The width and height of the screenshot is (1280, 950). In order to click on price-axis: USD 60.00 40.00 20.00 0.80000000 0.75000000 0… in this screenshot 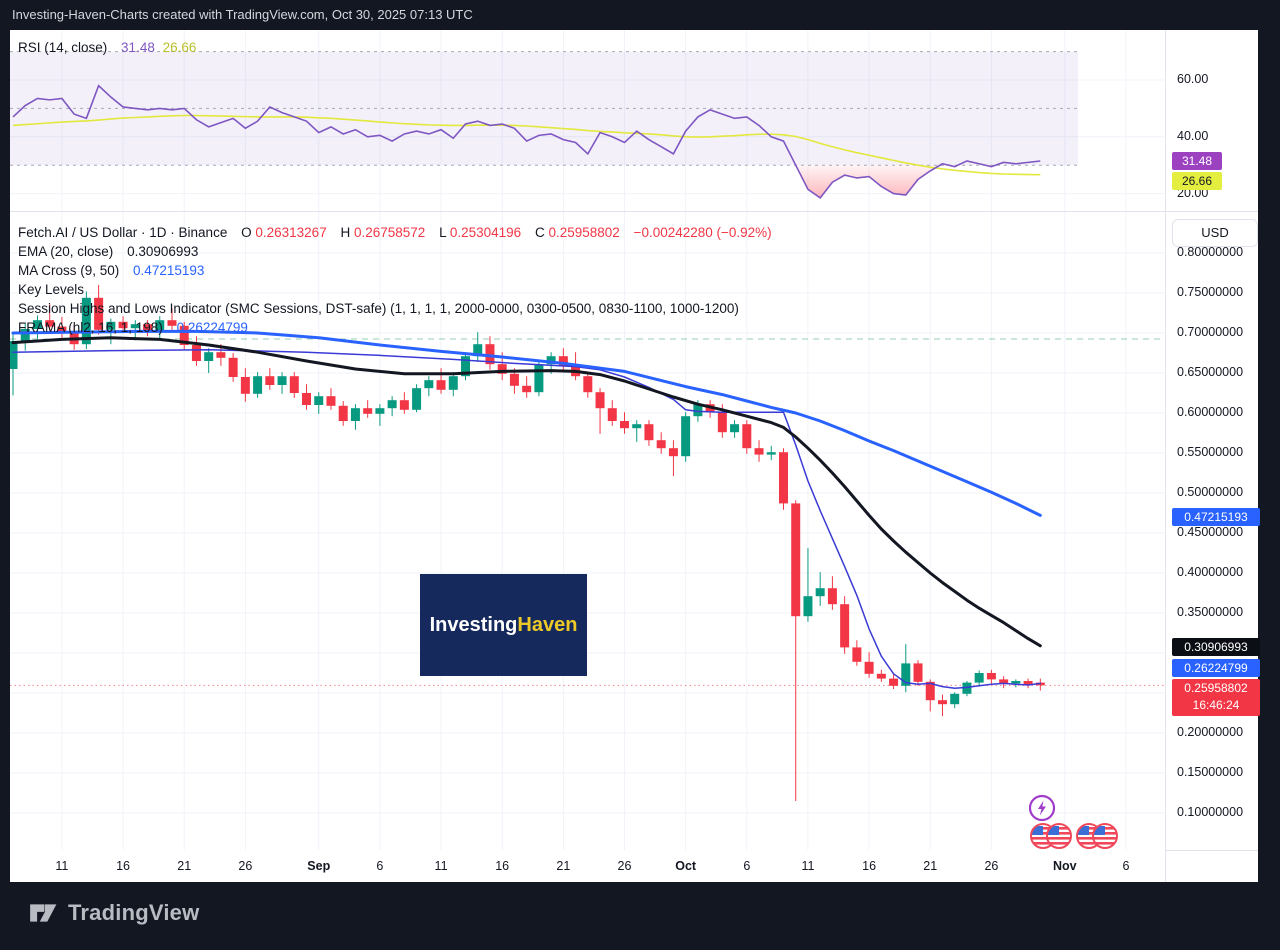, I will do `click(1212, 456)`.